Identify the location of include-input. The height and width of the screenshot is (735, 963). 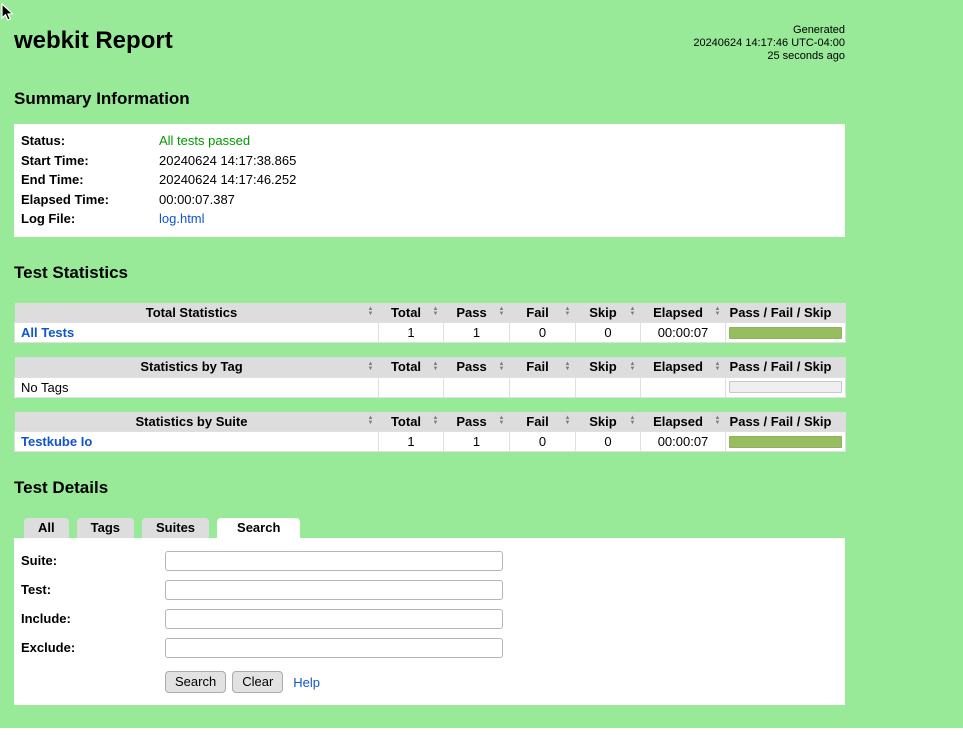
(334, 618).